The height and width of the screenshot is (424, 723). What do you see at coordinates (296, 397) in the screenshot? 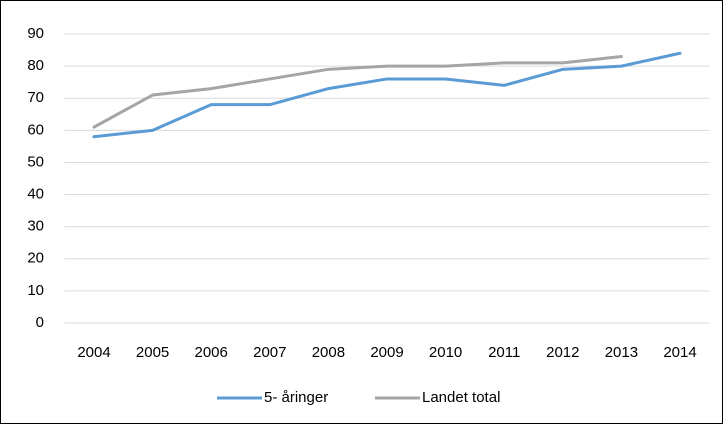
I see `legend-label: 5- åringer` at bounding box center [296, 397].